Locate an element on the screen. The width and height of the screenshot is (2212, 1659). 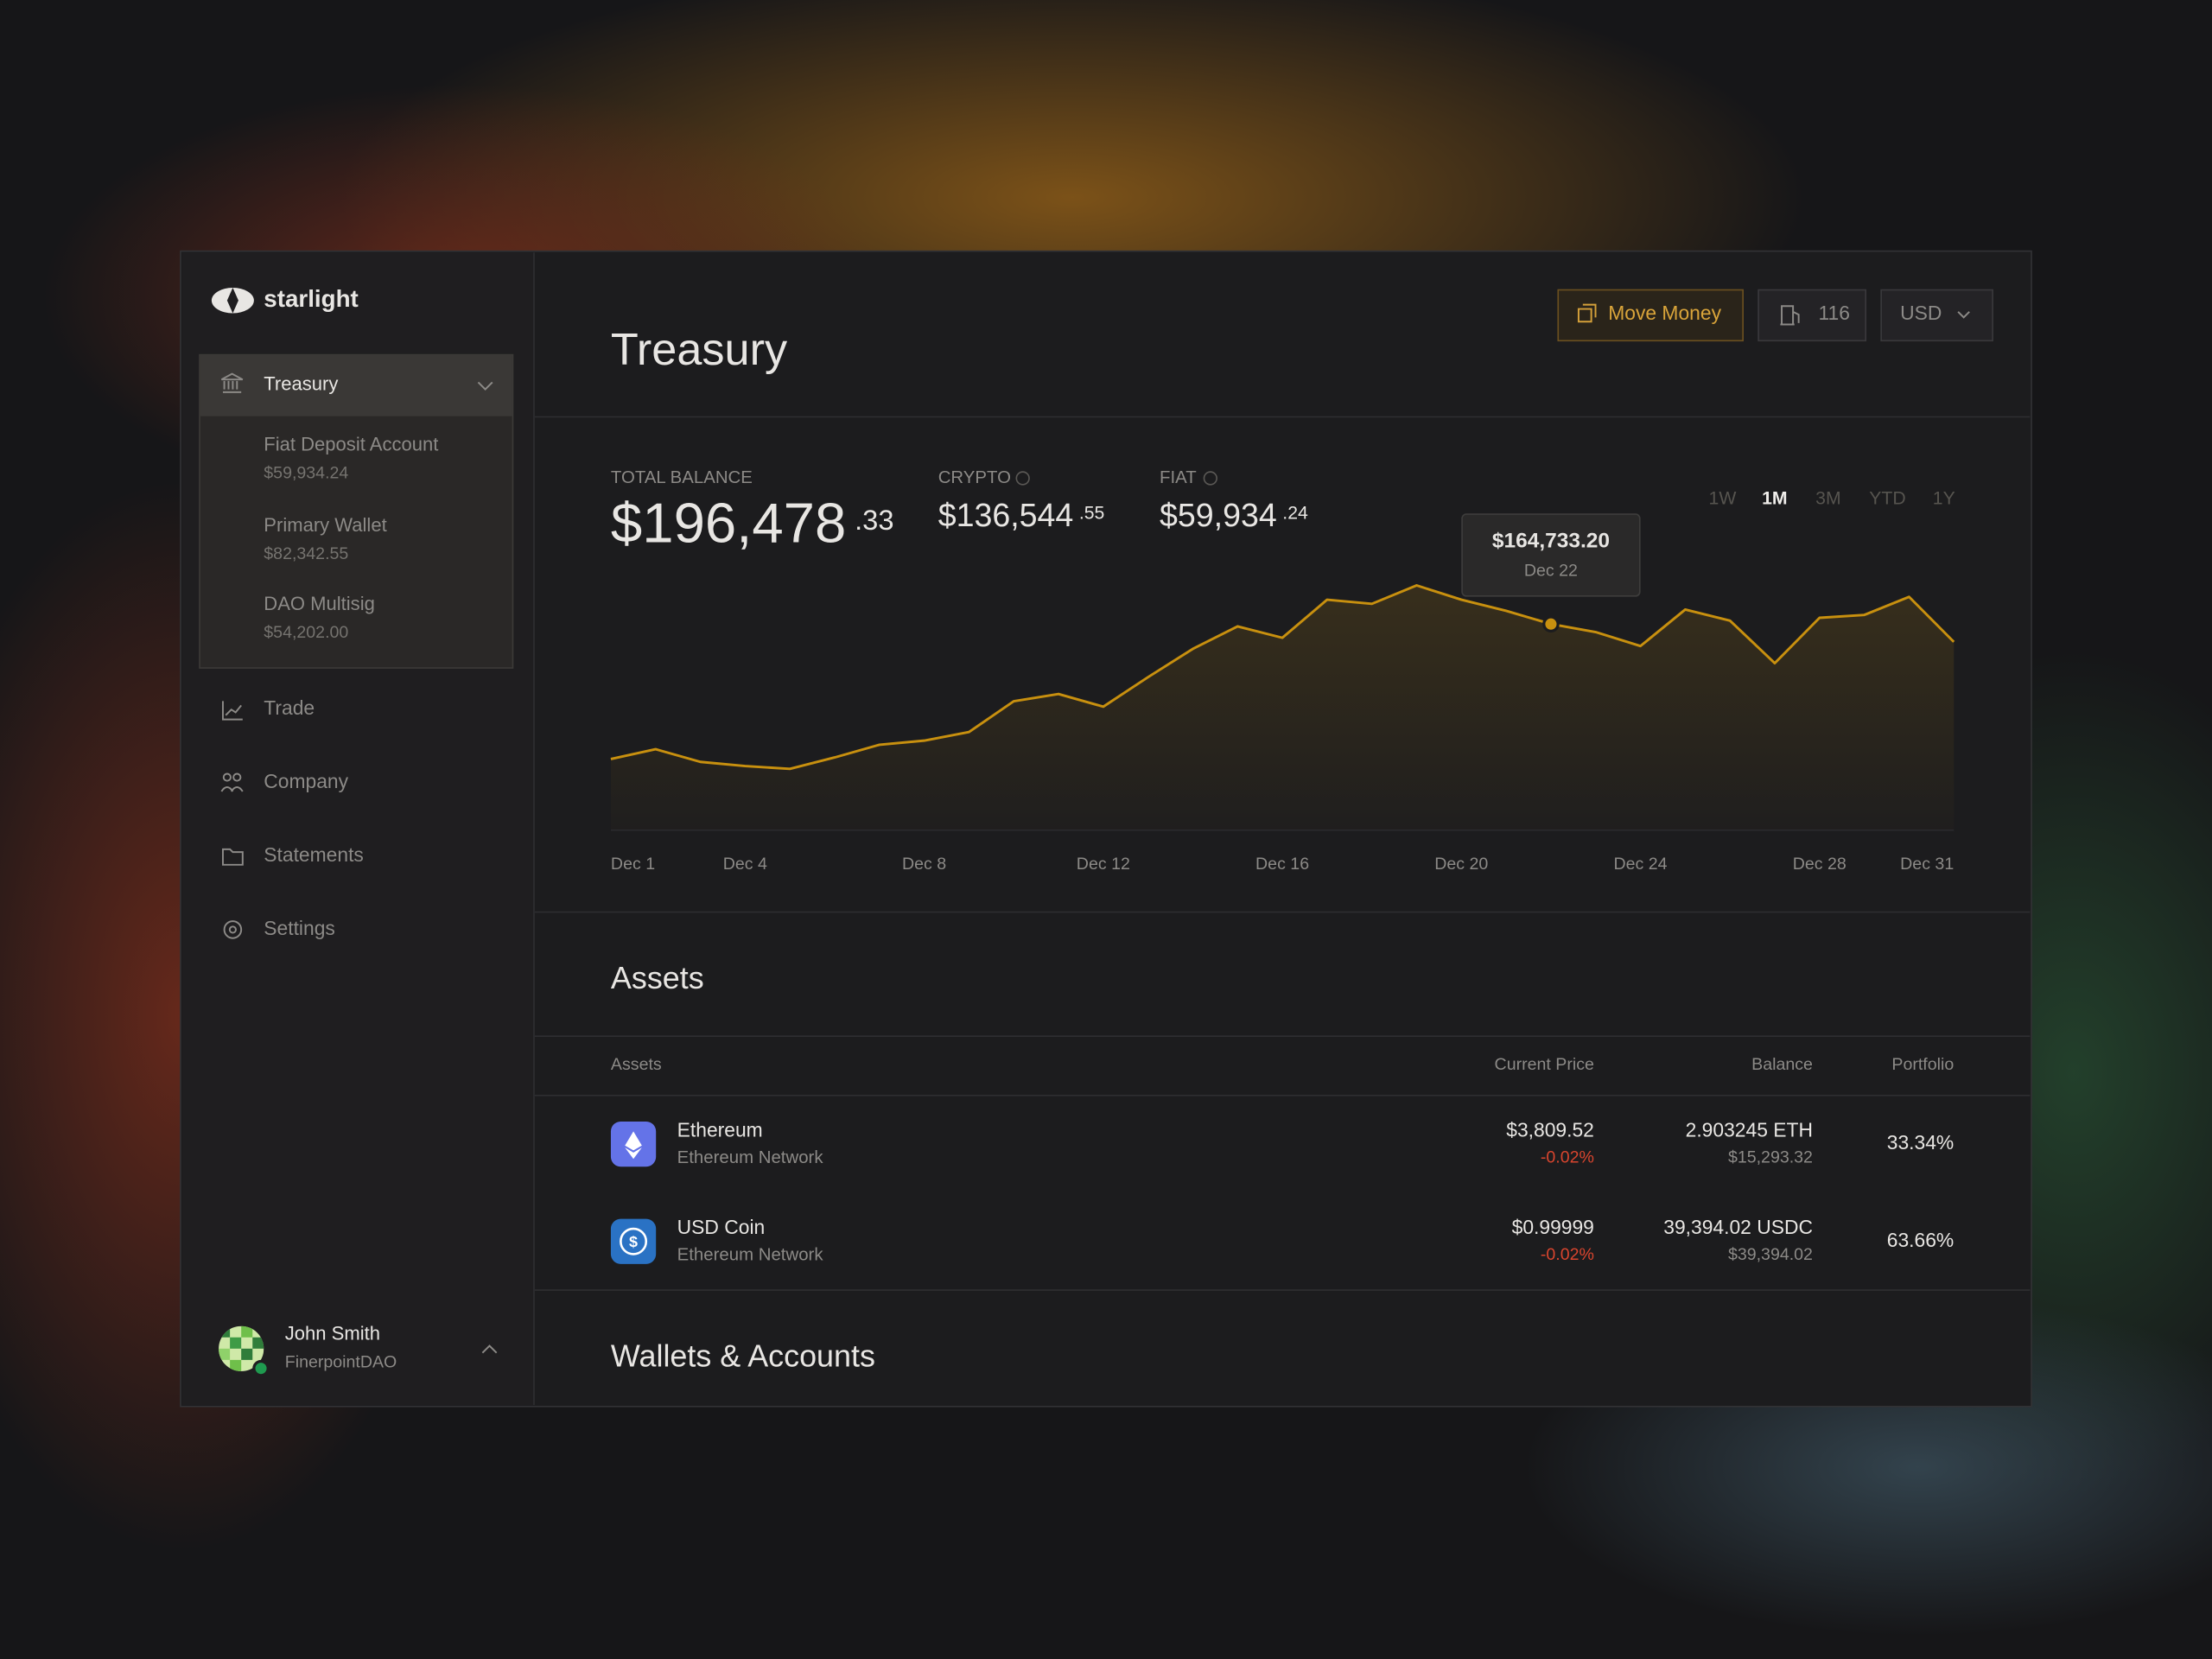
avatar is located at coordinates (244, 1351).